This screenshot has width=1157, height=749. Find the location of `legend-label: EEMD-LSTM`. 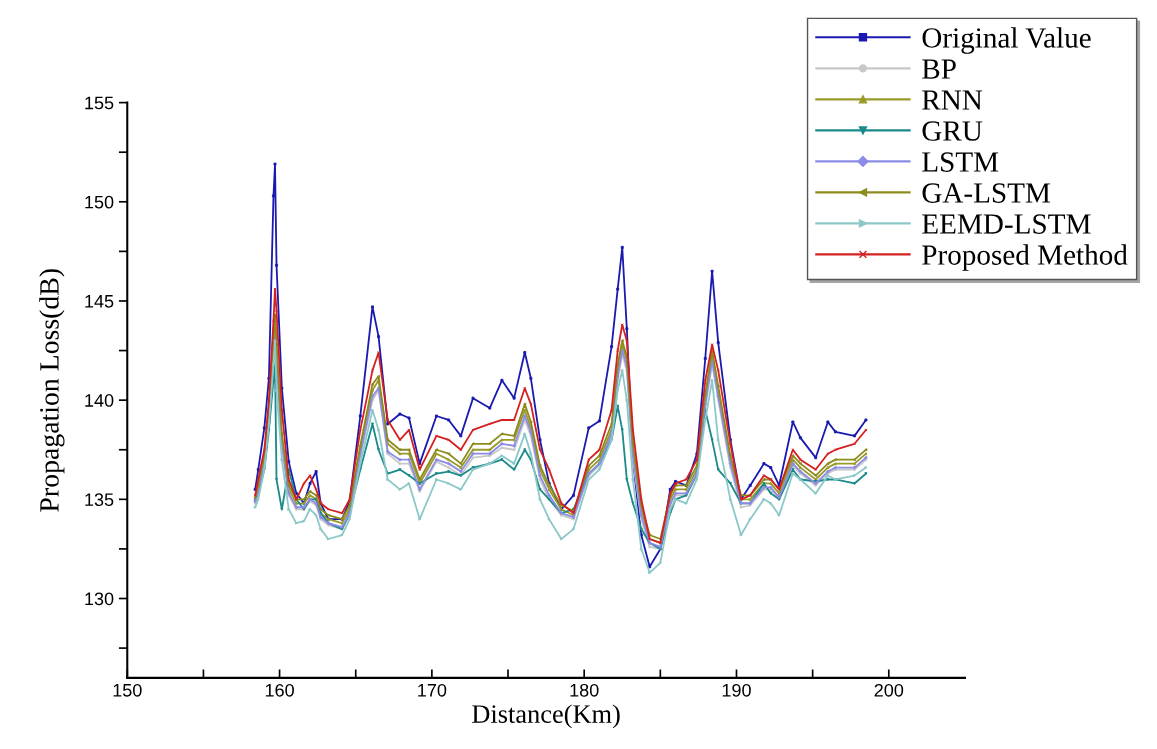

legend-label: EEMD-LSTM is located at coordinates (1006, 224).